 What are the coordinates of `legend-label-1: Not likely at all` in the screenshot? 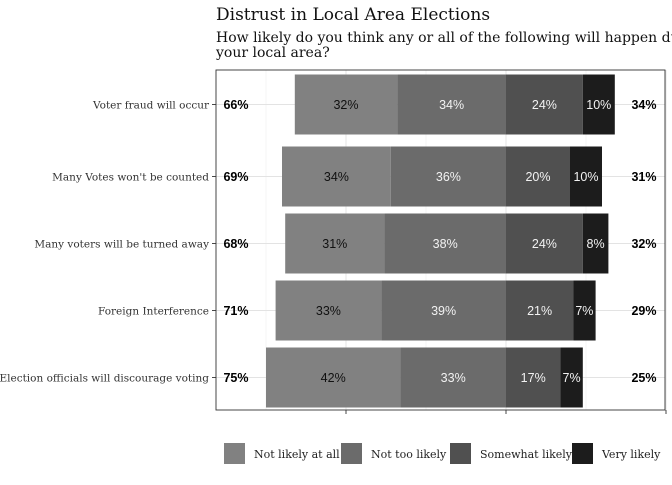 It's located at (297, 454).